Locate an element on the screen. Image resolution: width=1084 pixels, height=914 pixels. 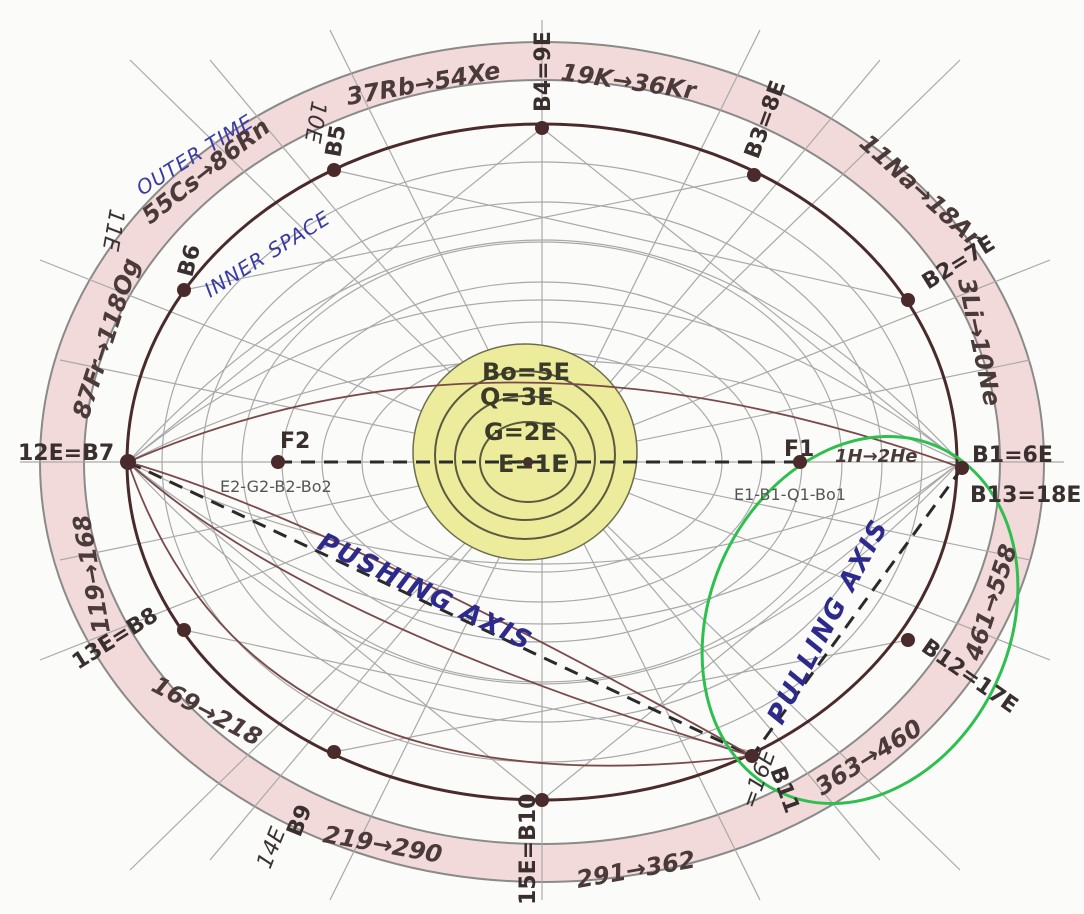
foci-labels: F1 F2 E1-B1-Q1-Bo1 E2-G2-B2-Bo2 is located at coordinates (533, 466).